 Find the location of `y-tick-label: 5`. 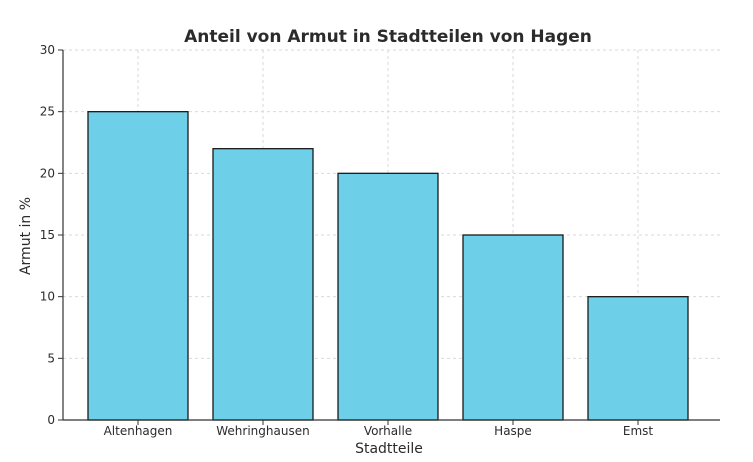

y-tick-label: 5 is located at coordinates (51, 358).